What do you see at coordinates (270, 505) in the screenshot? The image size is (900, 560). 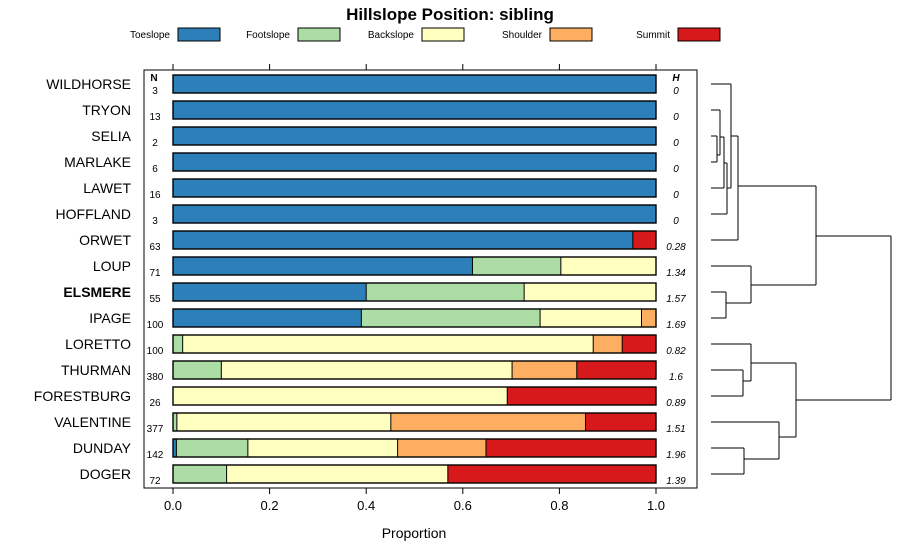 I see `x-tick-label: 0.2` at bounding box center [270, 505].